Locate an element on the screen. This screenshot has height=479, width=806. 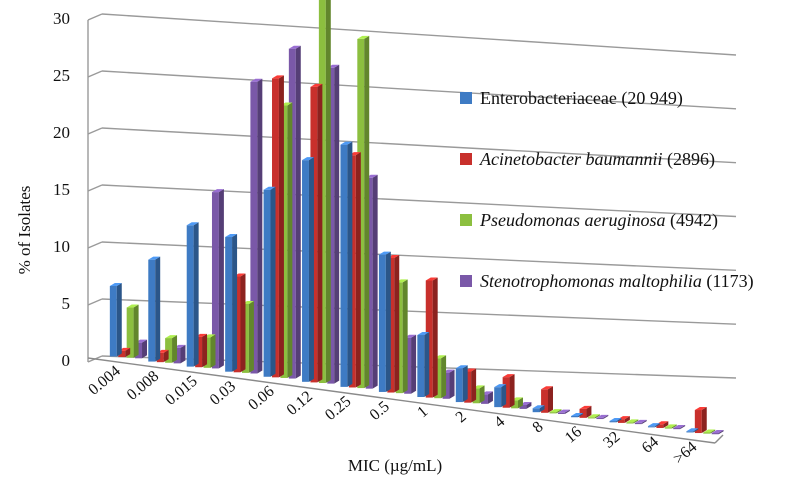
y-tick-label: 20 is located at coordinates (61, 132).